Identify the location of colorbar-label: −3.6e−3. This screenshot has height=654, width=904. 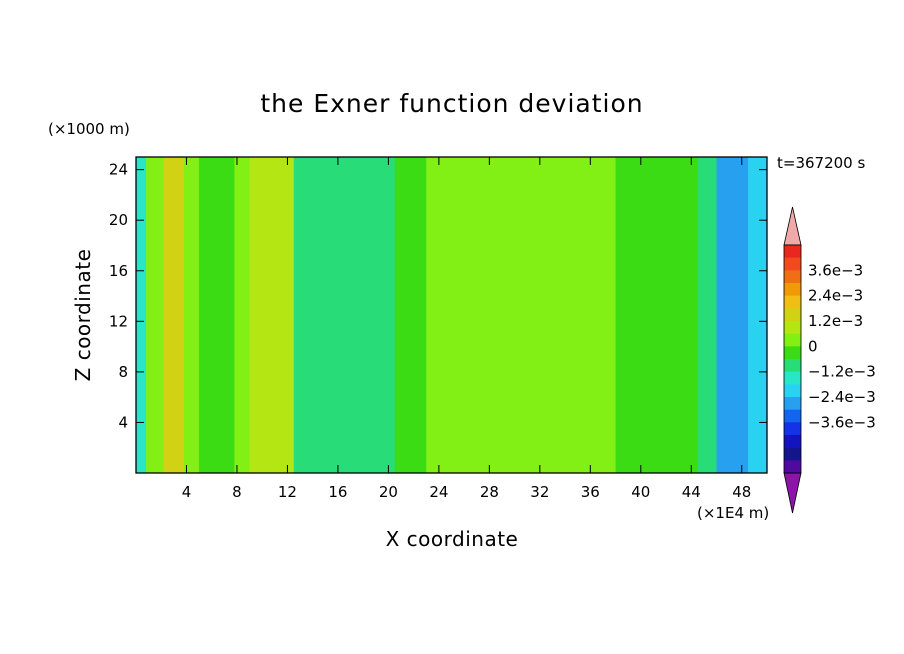
(842, 422).